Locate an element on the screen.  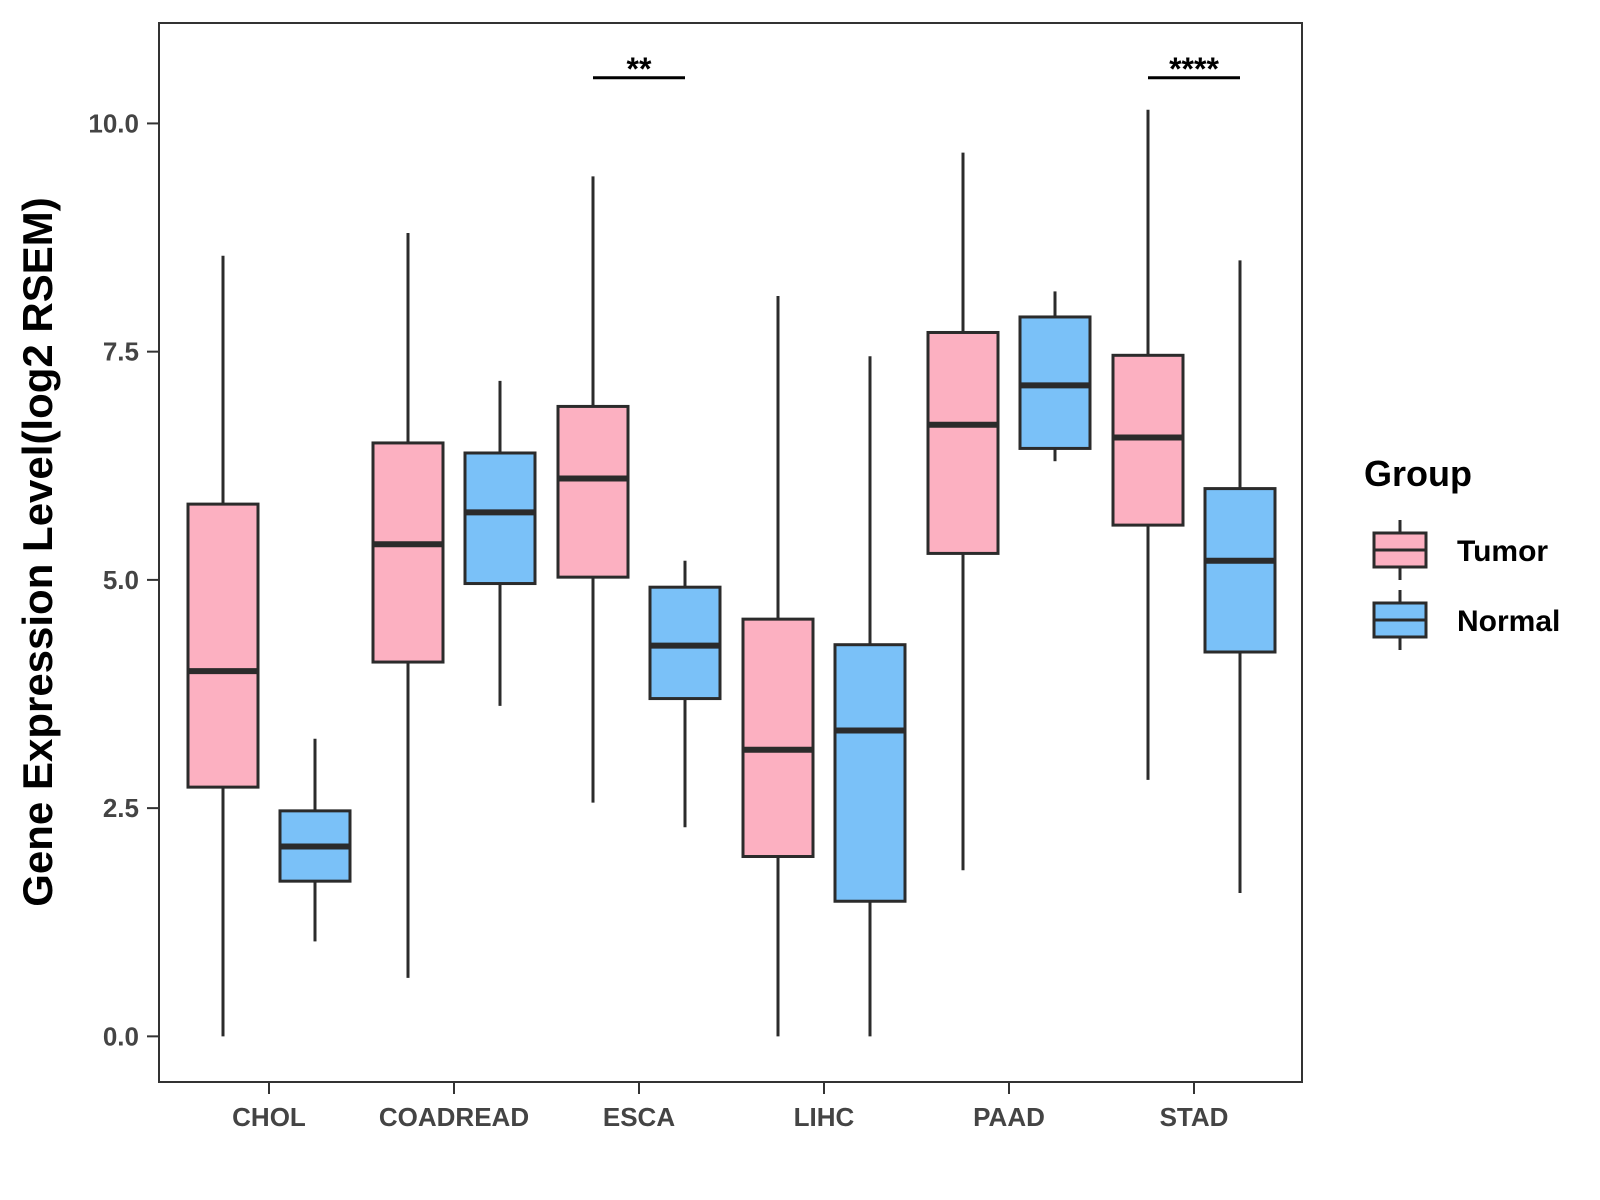
significance-stad: **** is located at coordinates (1194, 69).